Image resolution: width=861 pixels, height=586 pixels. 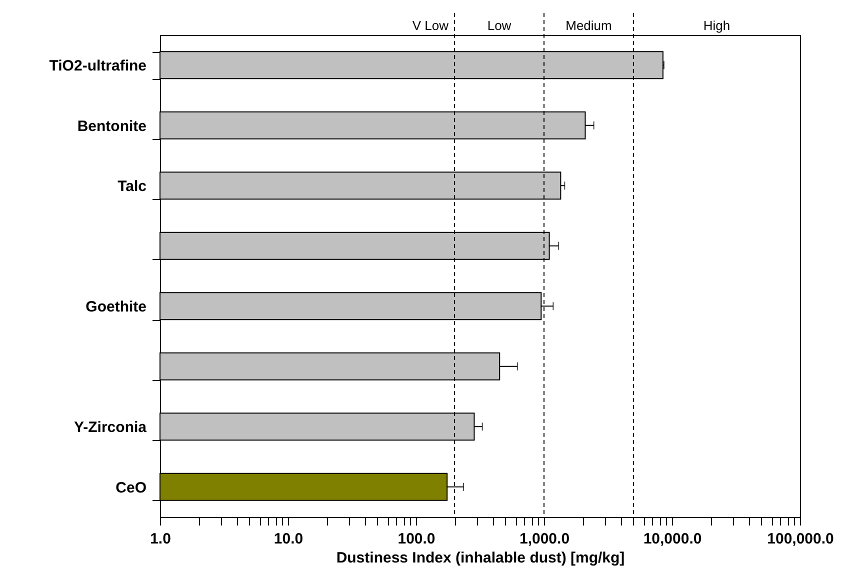 What do you see at coordinates (499, 25) in the screenshot?
I see `annotation: Low` at bounding box center [499, 25].